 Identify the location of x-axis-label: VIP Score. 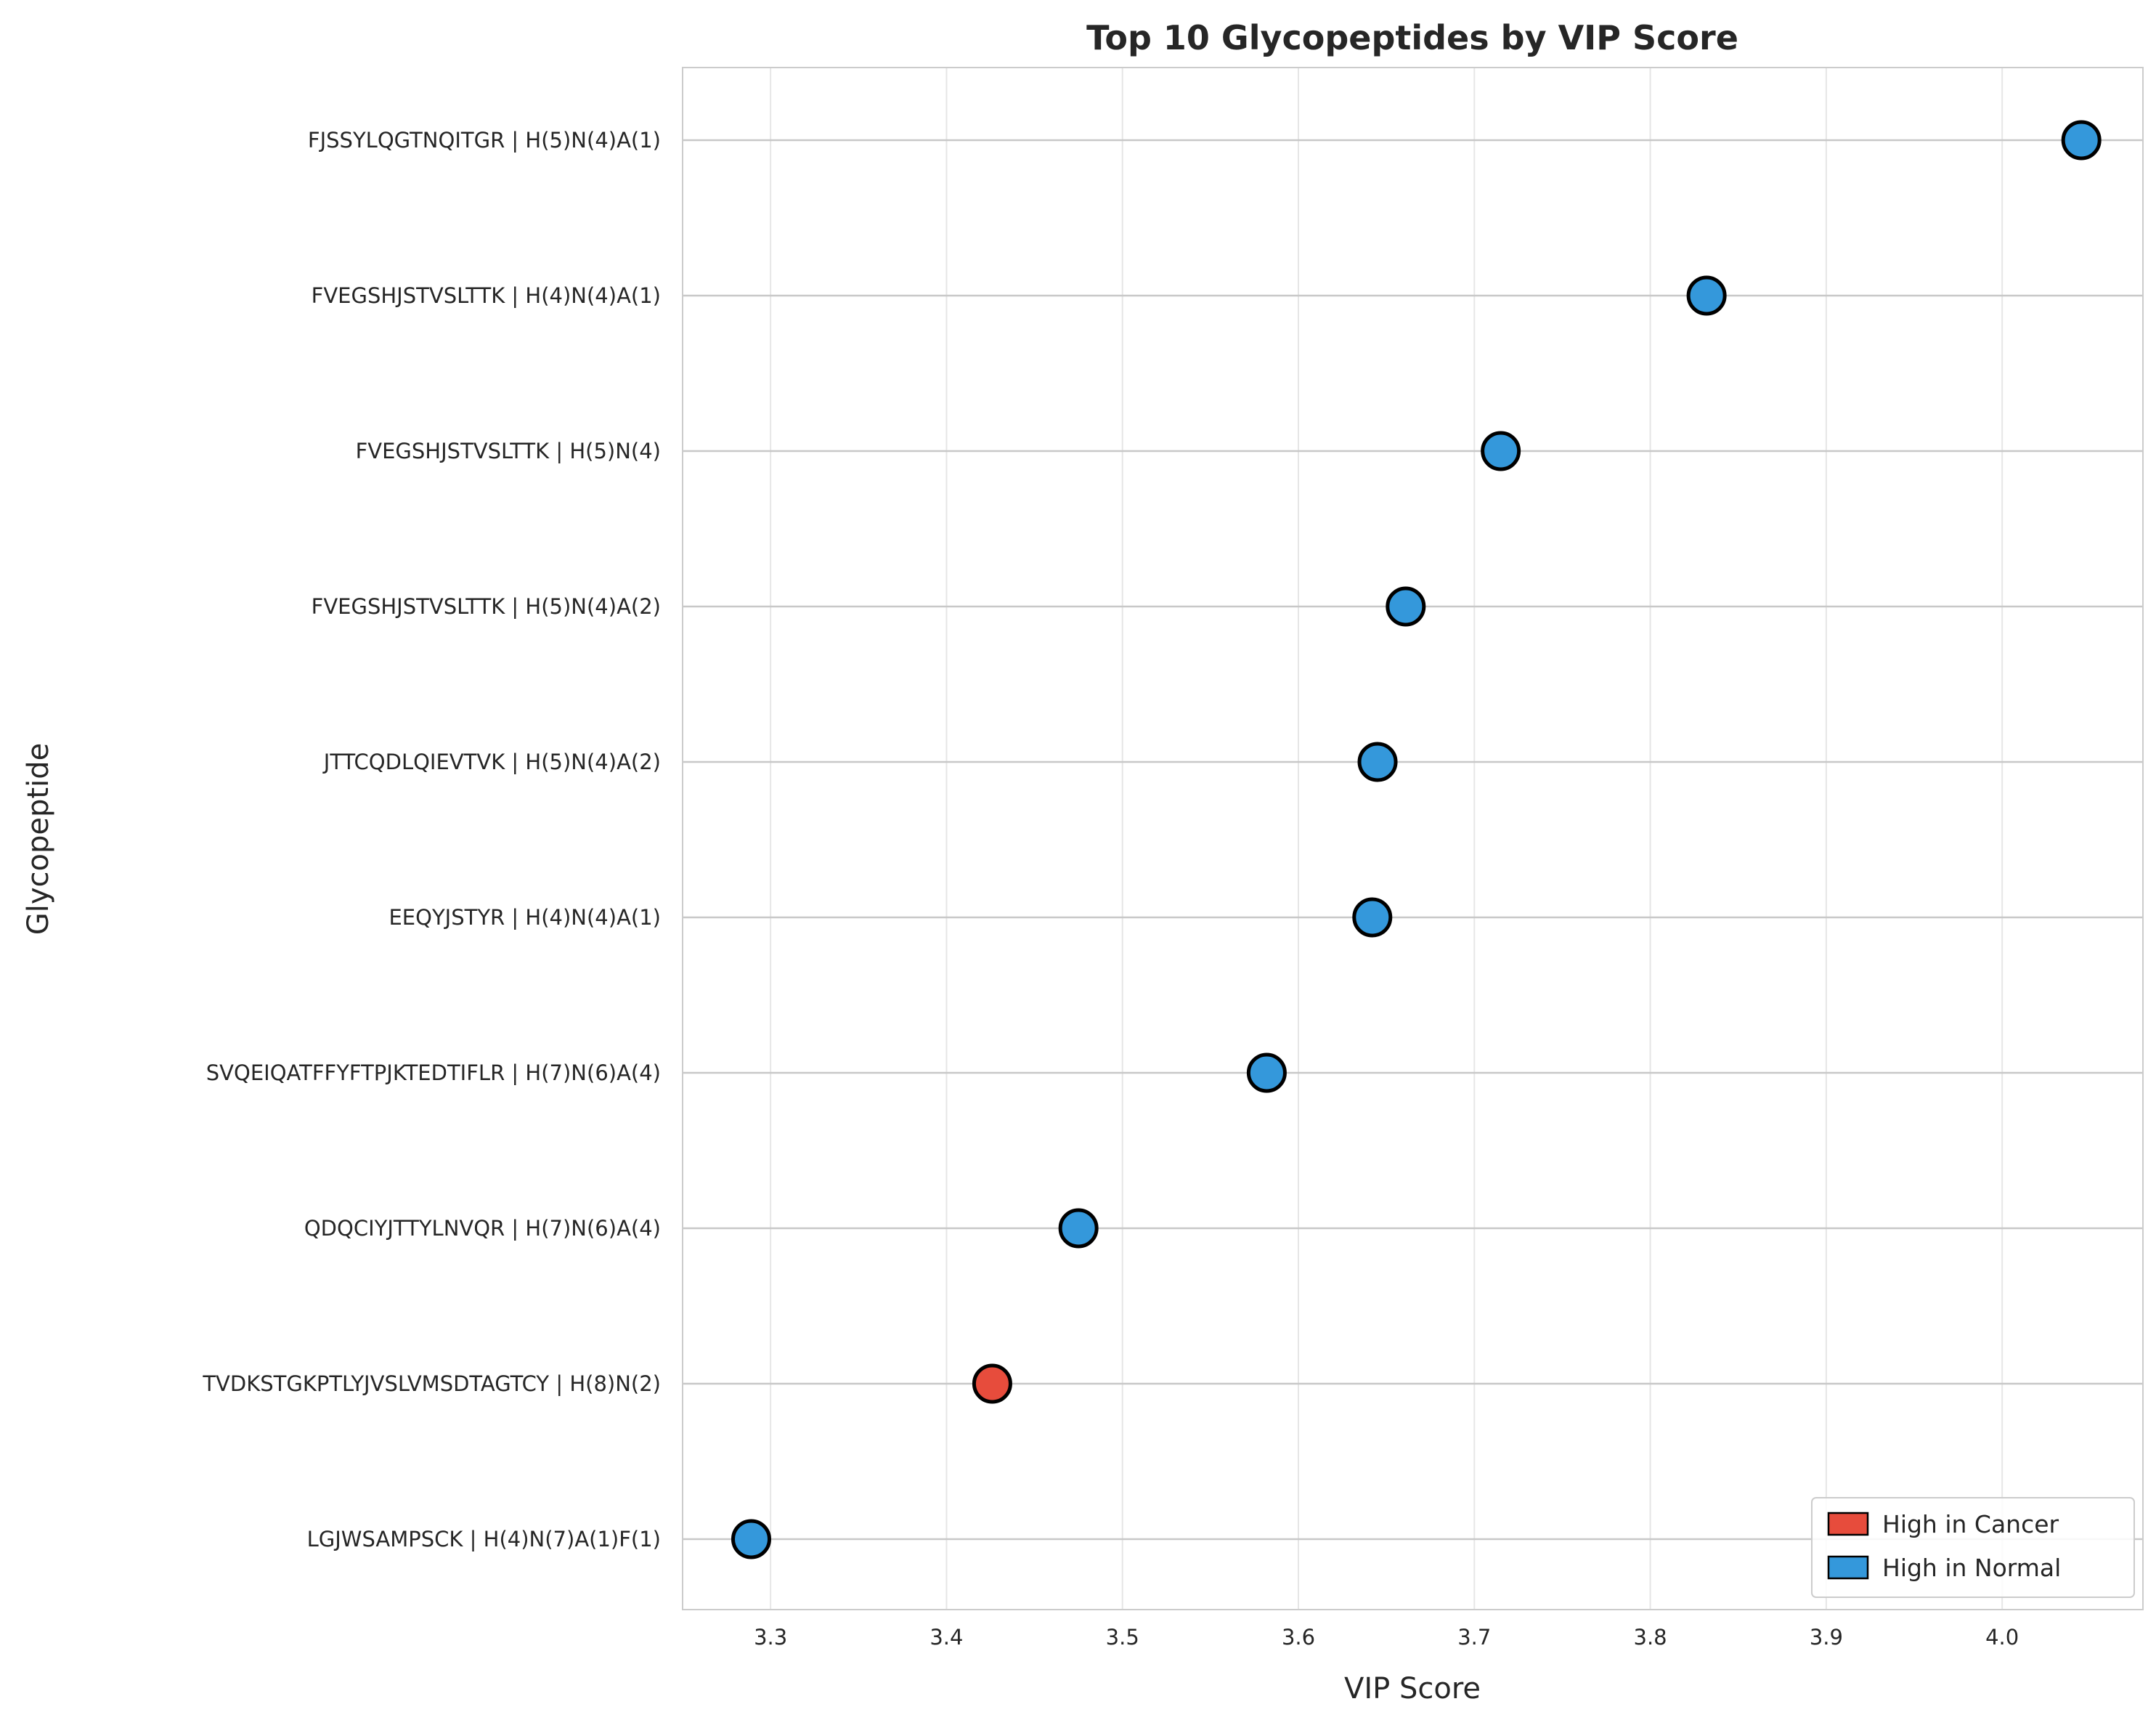
(1412, 1688).